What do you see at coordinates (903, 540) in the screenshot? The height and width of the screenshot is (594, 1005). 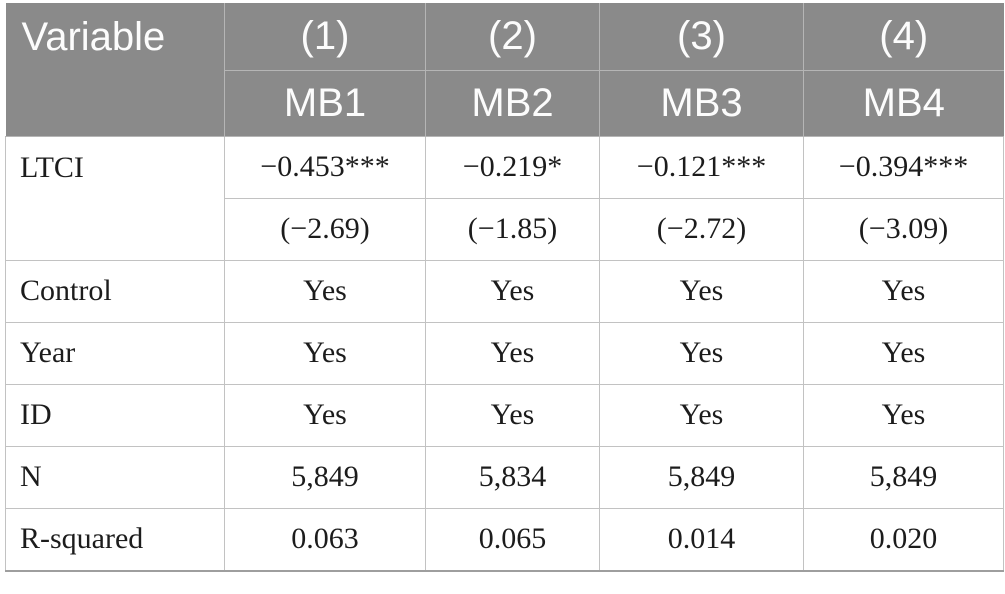 I see `rsquared-value-mb4: 0.020` at bounding box center [903, 540].